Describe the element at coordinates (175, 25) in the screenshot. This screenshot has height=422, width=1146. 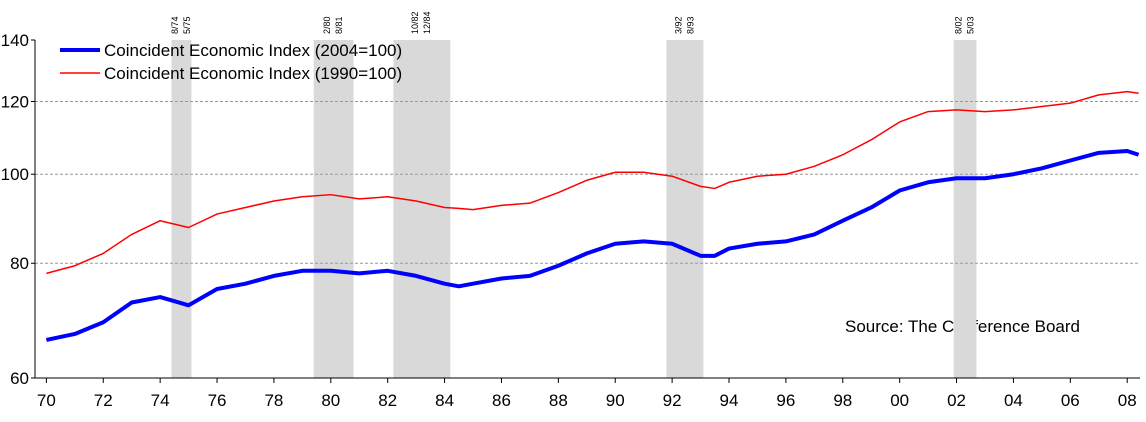
I see `recession-label: 8/74` at that location.